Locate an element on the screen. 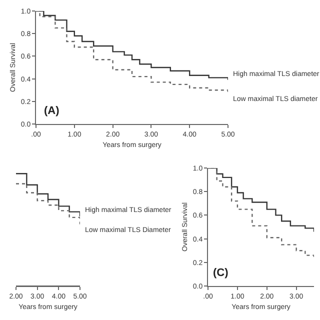 This screenshot has width=320, height=320. annotation: (C) is located at coordinates (221, 273).